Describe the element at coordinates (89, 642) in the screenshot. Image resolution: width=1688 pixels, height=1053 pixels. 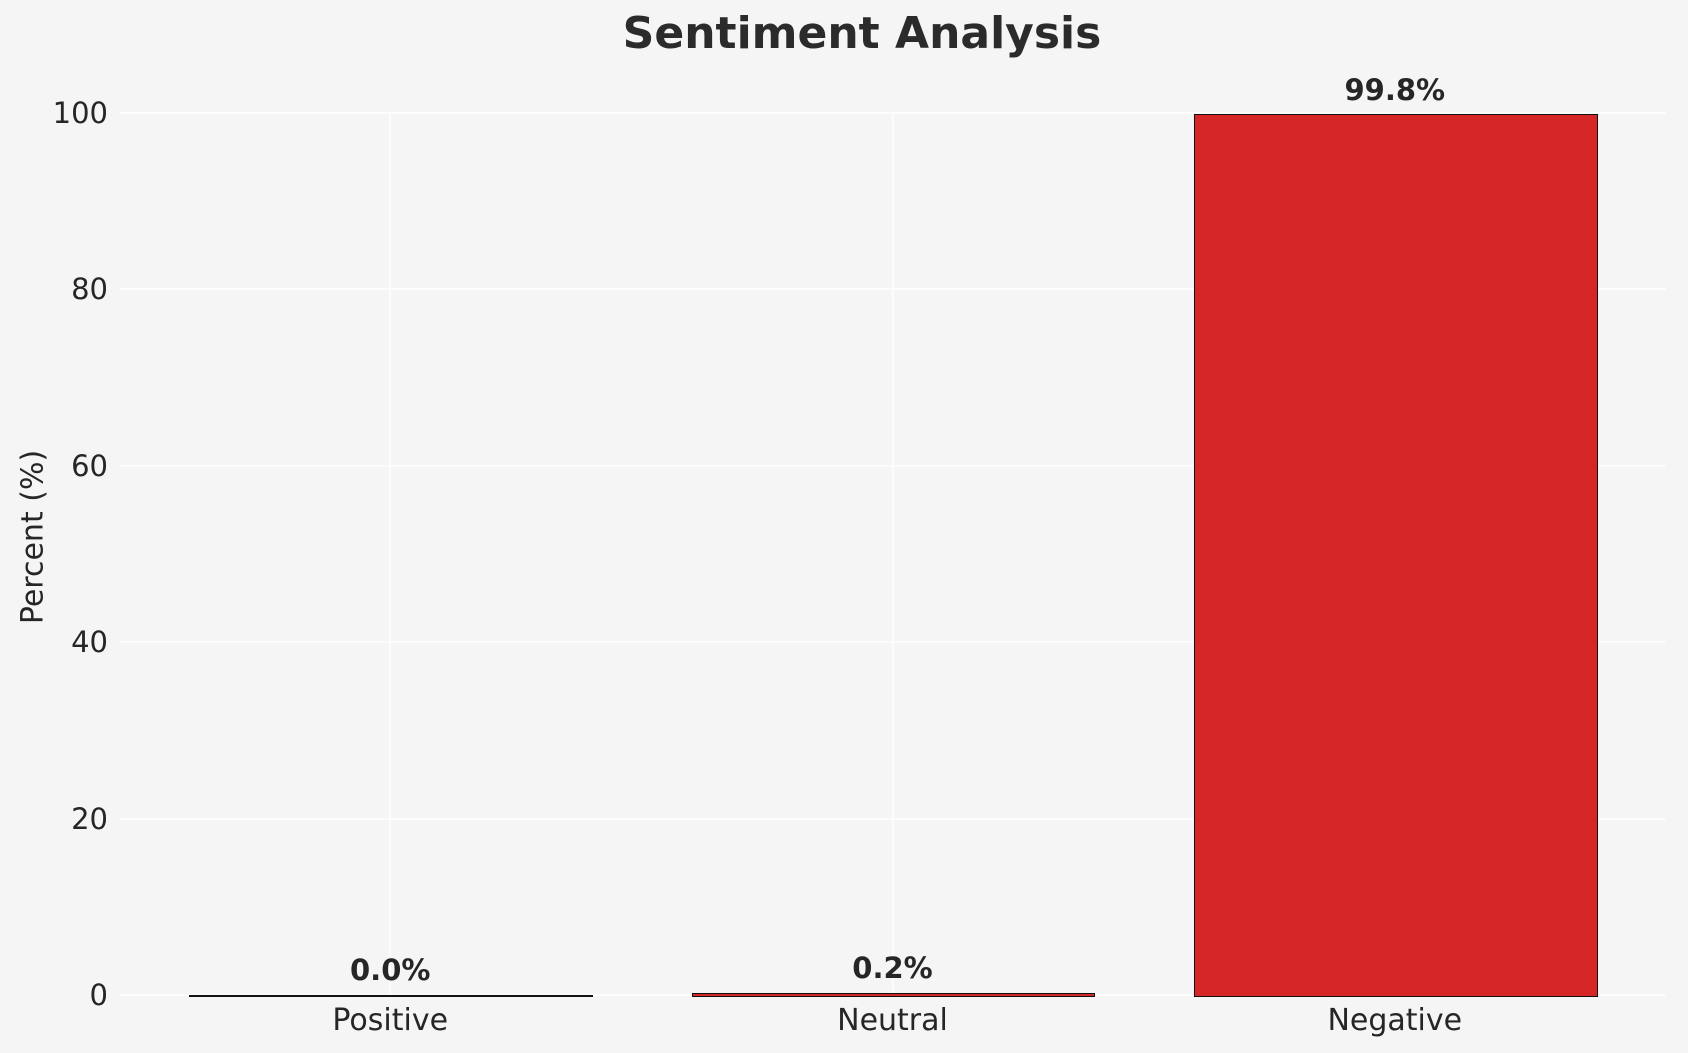
I see `y-tick-label: 40` at that location.